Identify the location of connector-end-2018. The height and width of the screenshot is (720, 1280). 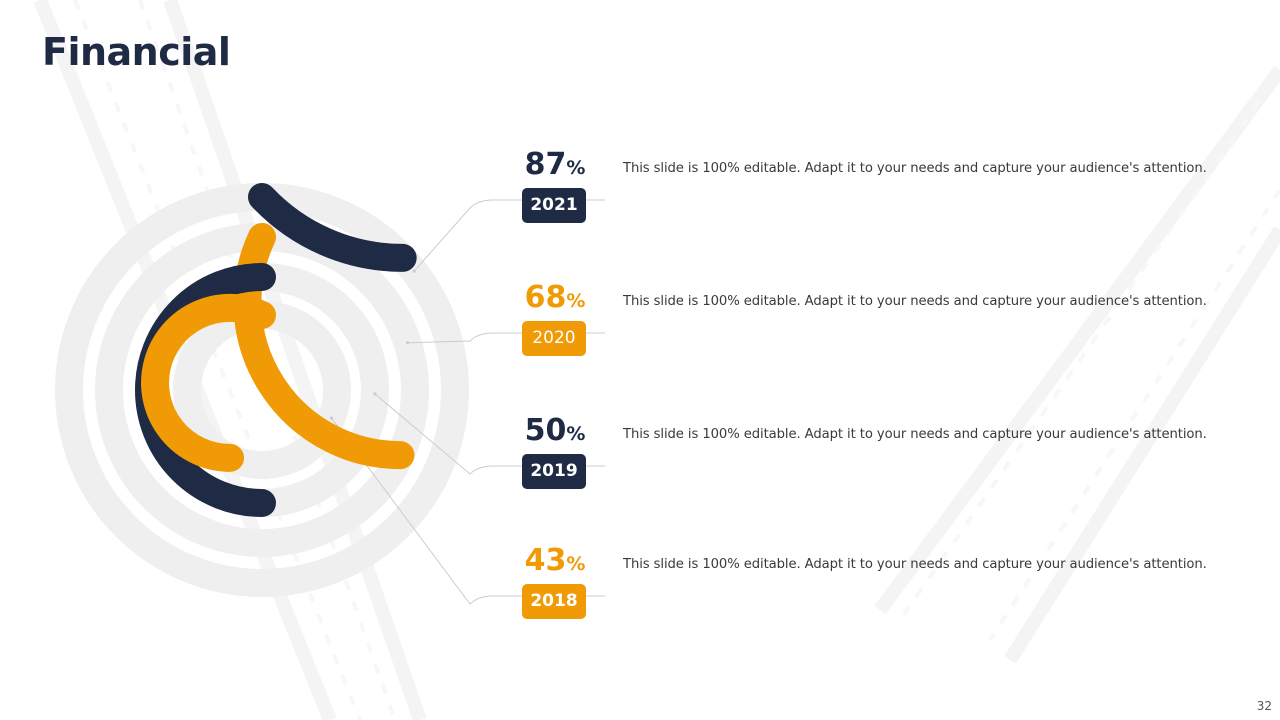
(331, 418).